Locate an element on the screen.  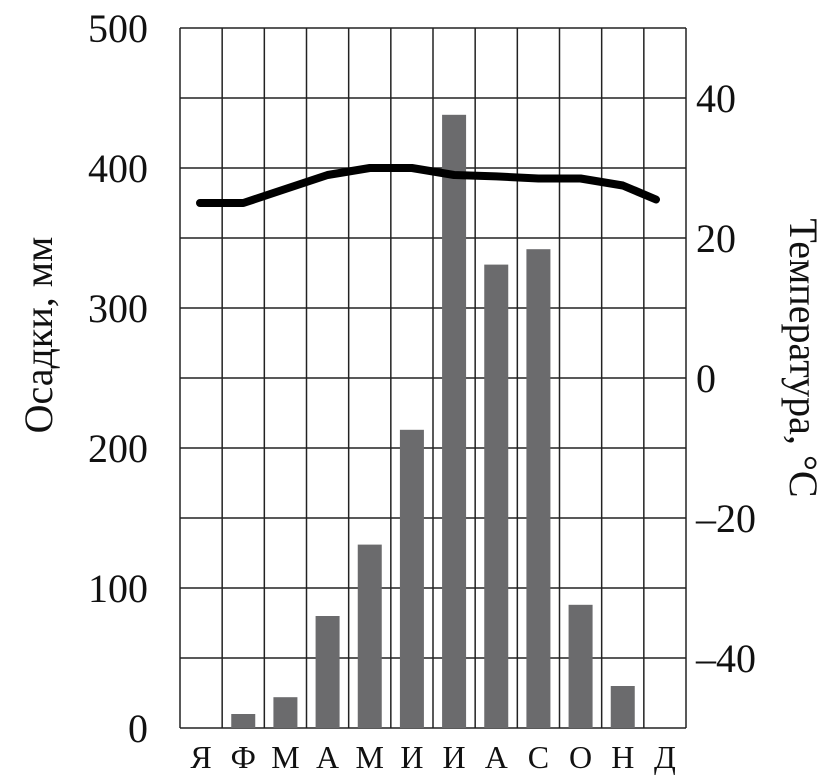
y-tick-label: 0 is located at coordinates (138, 728).